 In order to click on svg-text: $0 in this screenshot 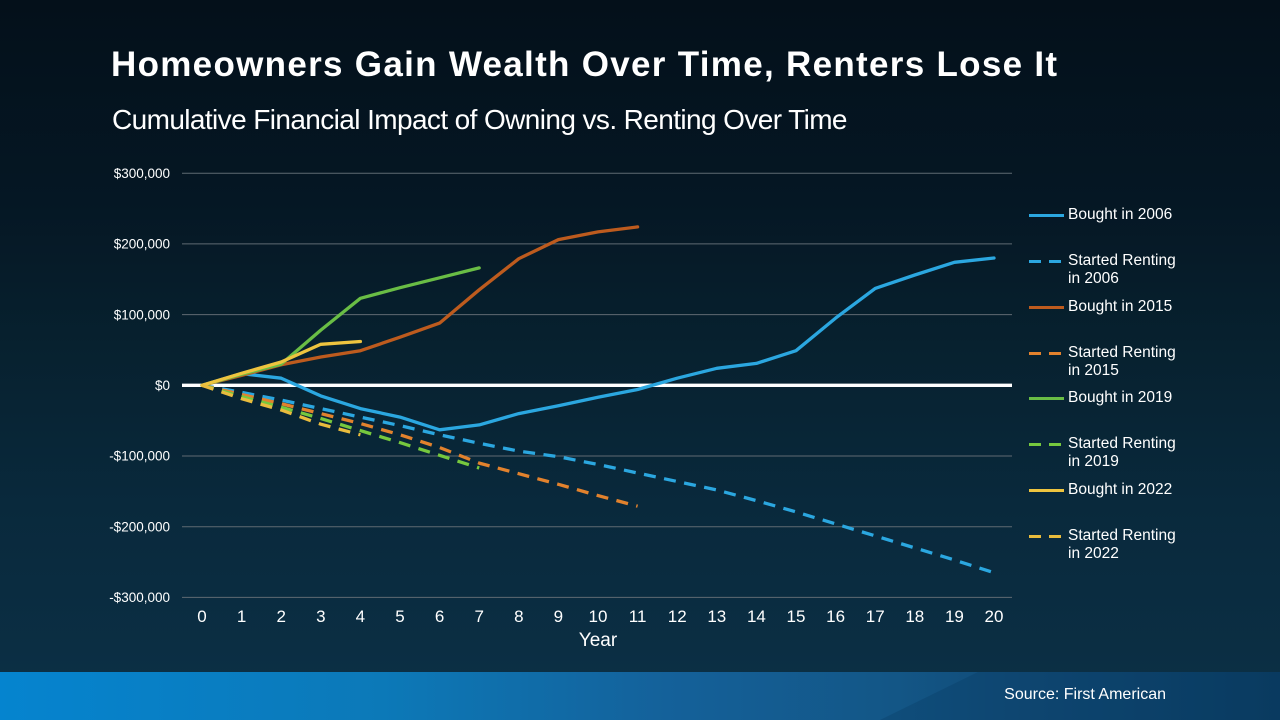, I will do `click(162, 385)`.